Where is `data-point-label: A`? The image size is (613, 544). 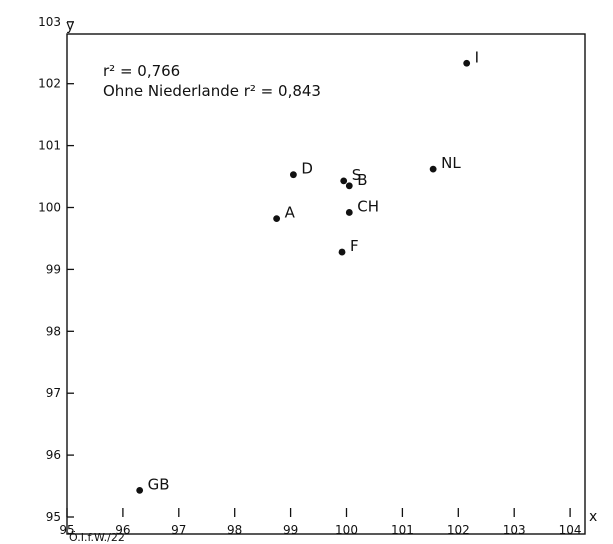 data-point-label: A is located at coordinates (290, 213).